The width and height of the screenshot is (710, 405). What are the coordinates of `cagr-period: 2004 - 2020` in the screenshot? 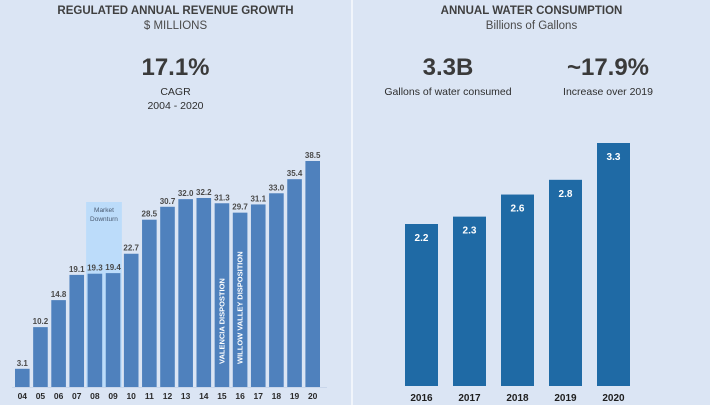 It's located at (175, 106).